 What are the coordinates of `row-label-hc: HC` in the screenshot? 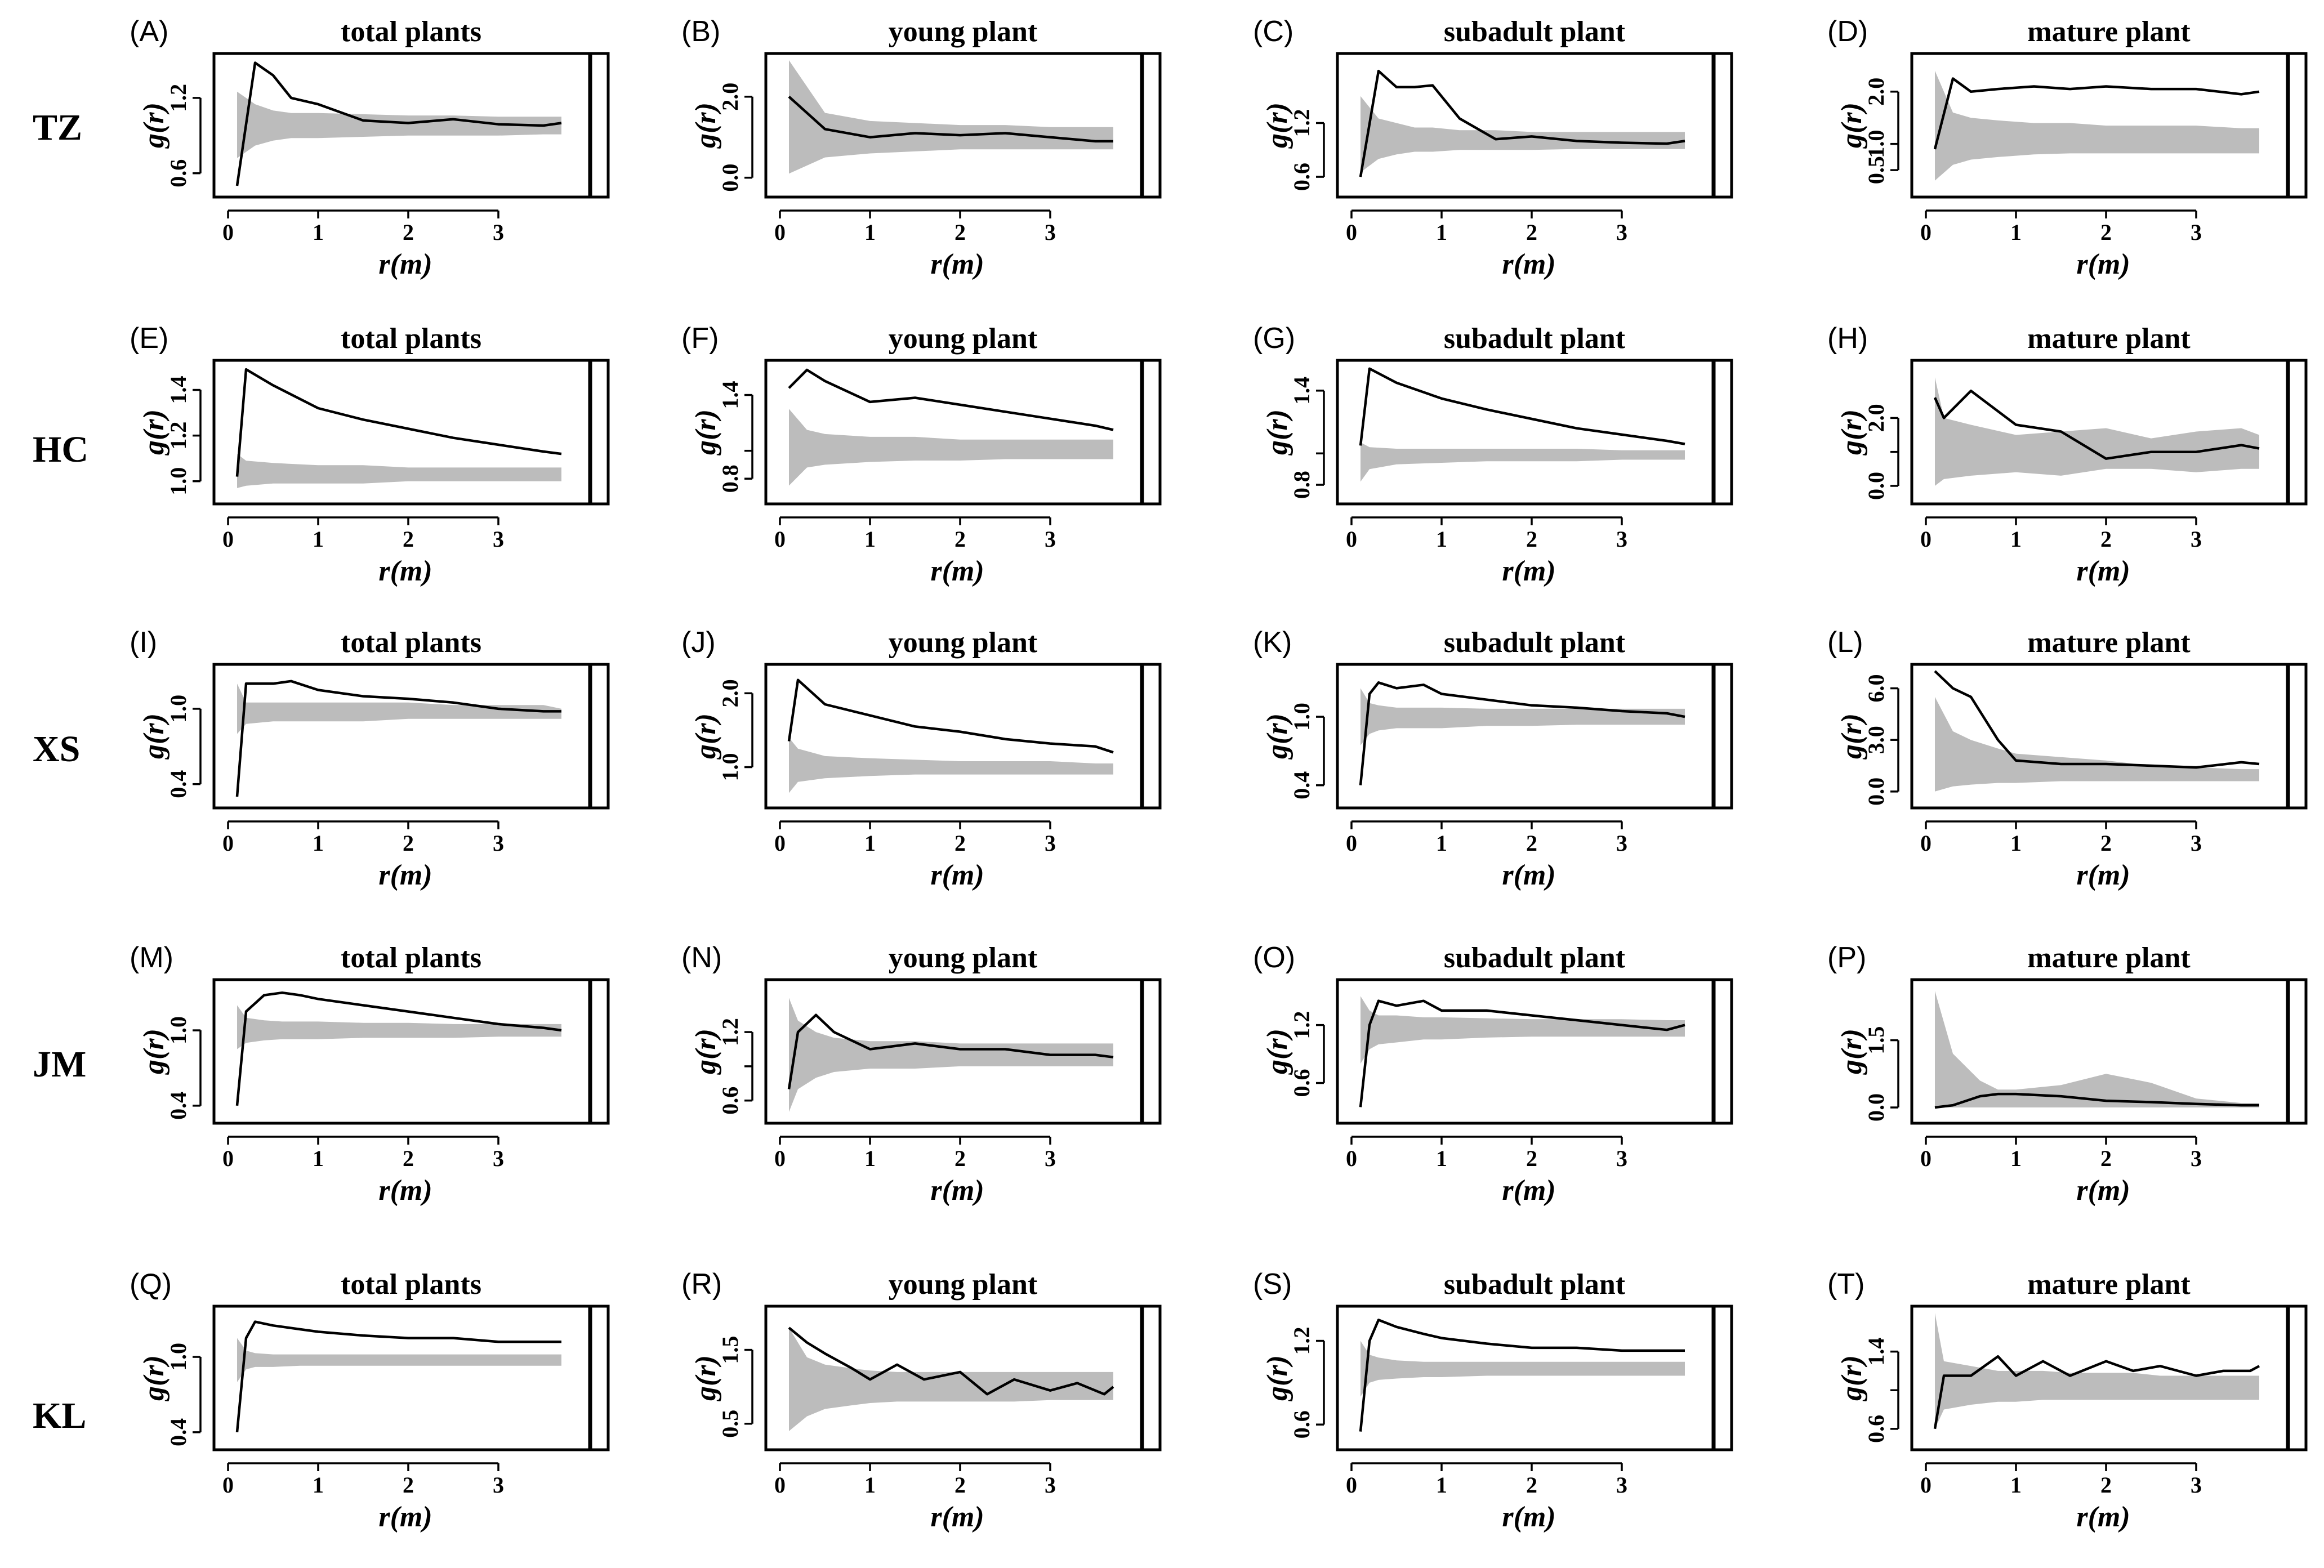 It's located at (61, 449).